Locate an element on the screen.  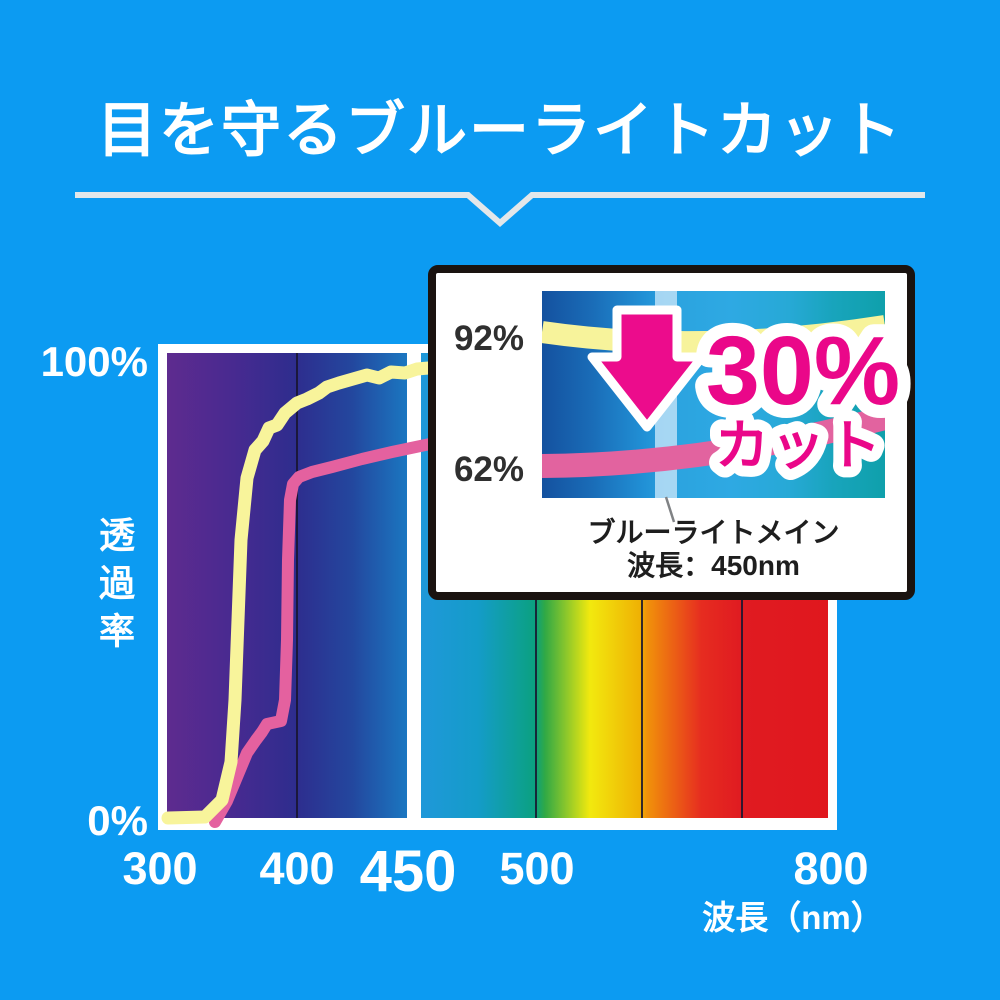
page-title: 目を守るブルーライトカット is located at coordinates (500, 130).